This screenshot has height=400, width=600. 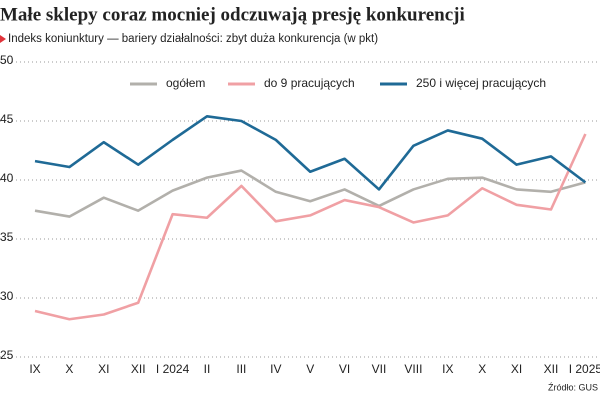 I want to click on series-line, so click(x=310, y=193).